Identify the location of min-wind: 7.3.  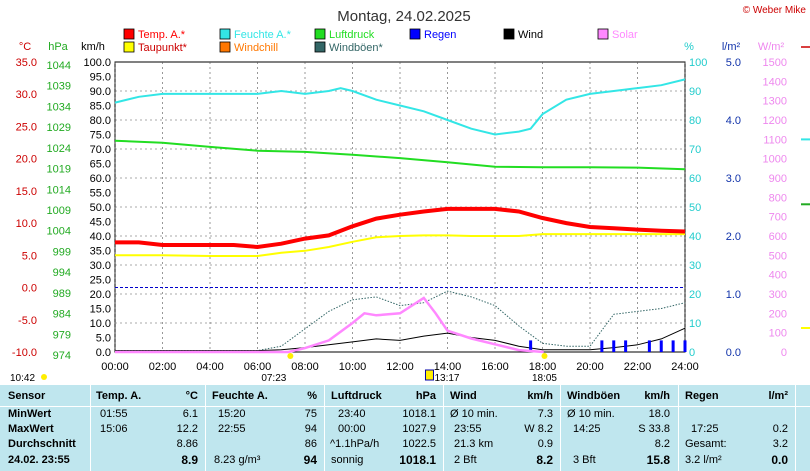
(545, 414).